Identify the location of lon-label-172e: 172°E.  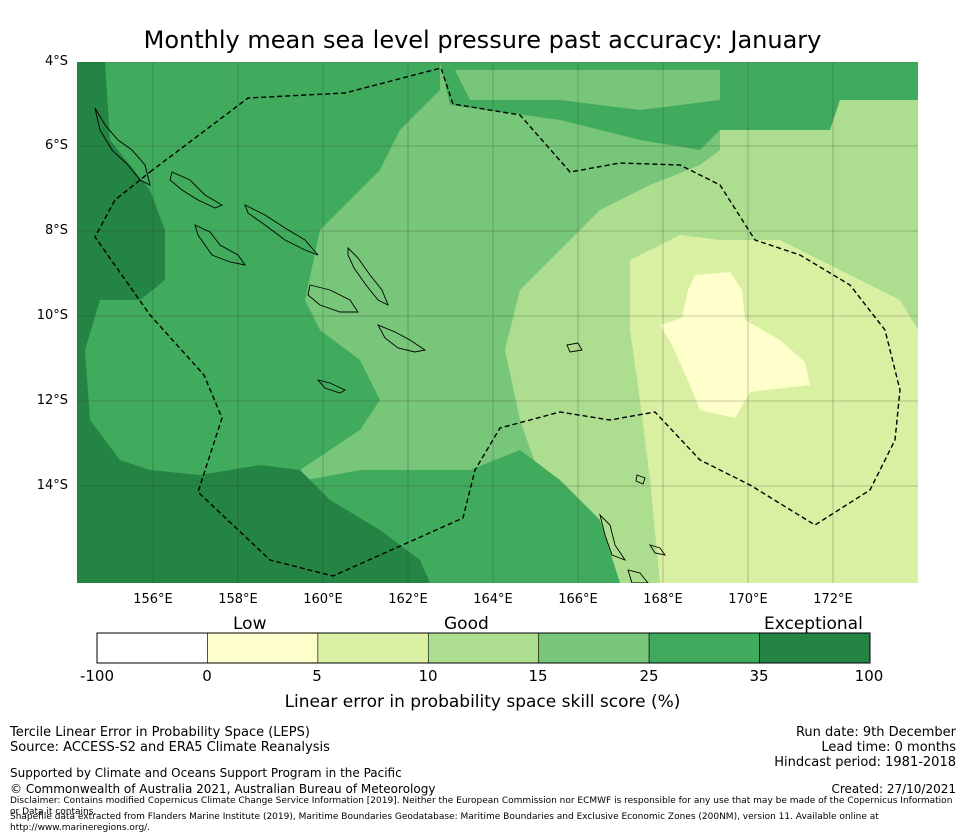
(833, 599).